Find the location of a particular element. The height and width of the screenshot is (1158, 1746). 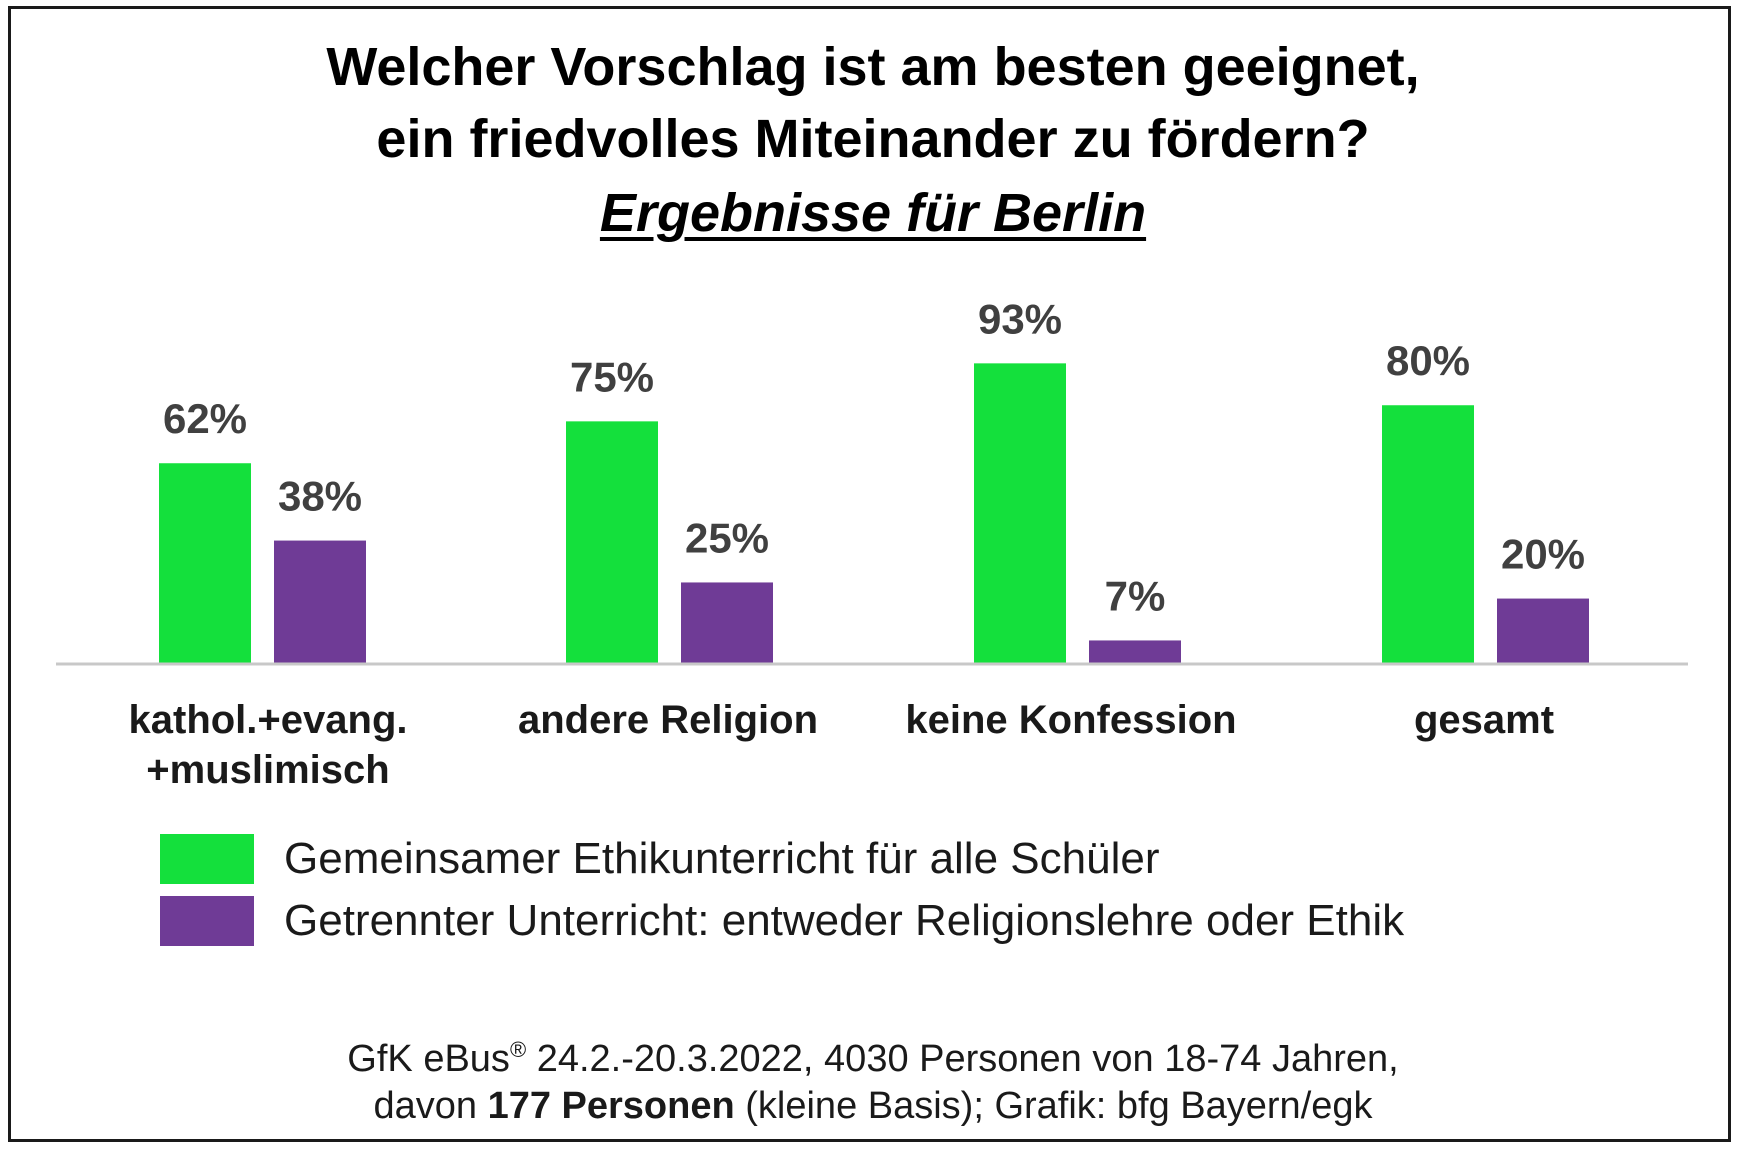

category-label-4-line-1: gesamt is located at coordinates (1484, 720).